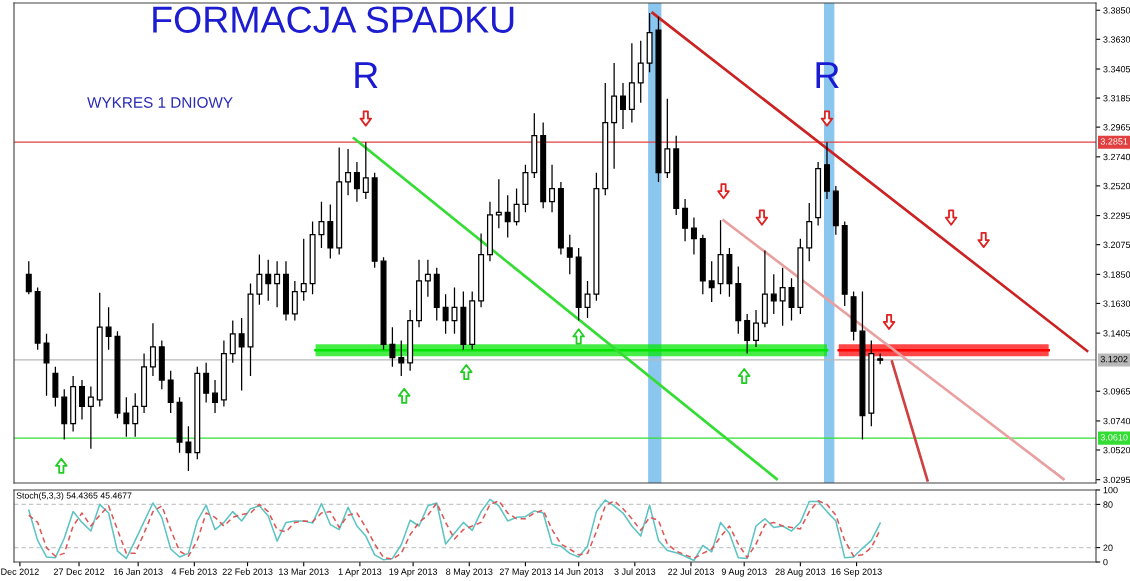 This screenshot has height=581, width=1130. I want to click on x-tick-label: Dec 2012, so click(20, 571).